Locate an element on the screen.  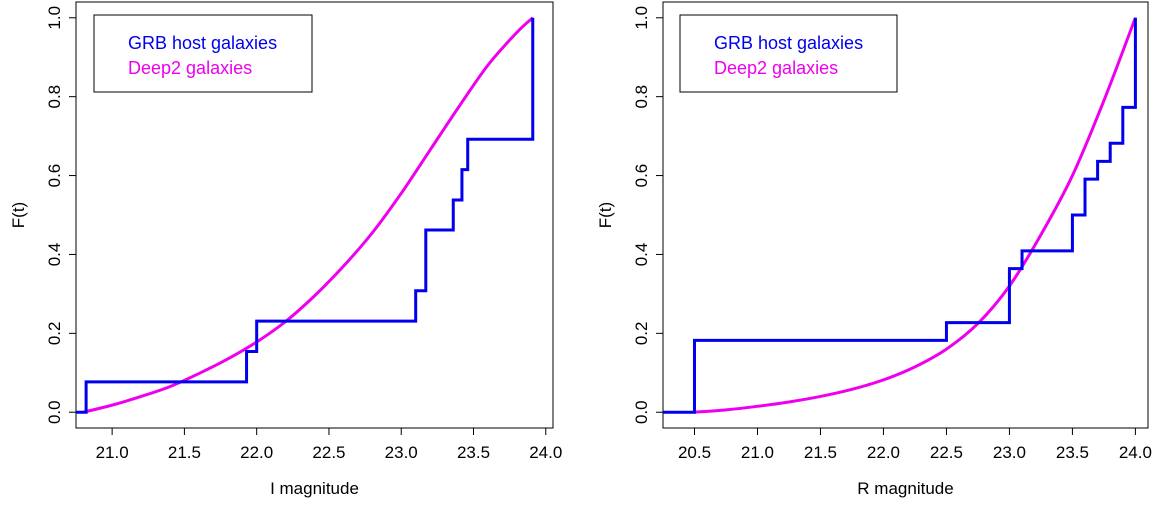
x-tick-label: 20.5 is located at coordinates (694, 452).